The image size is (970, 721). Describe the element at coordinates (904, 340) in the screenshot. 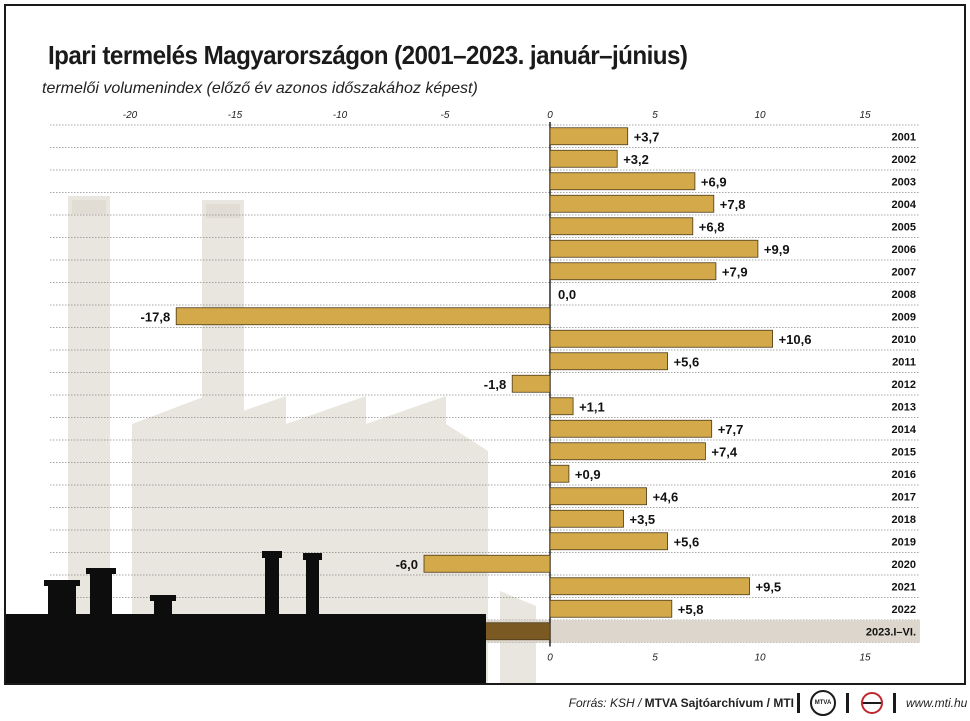

I see `year-label: 2010` at that location.